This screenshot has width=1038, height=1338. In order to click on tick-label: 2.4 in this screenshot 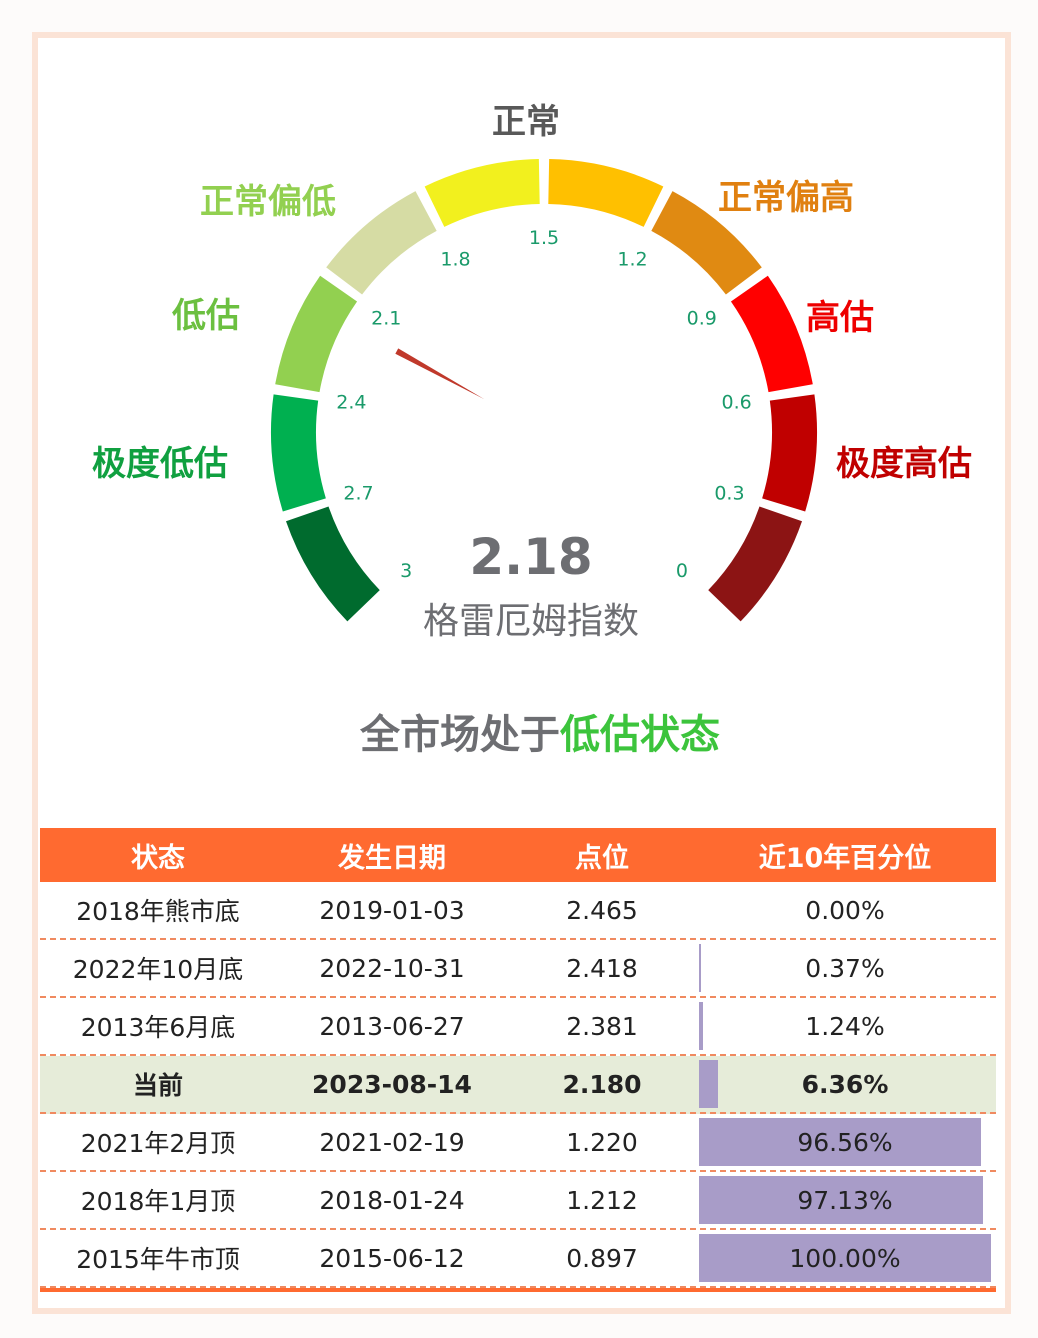, I will do `click(351, 402)`.